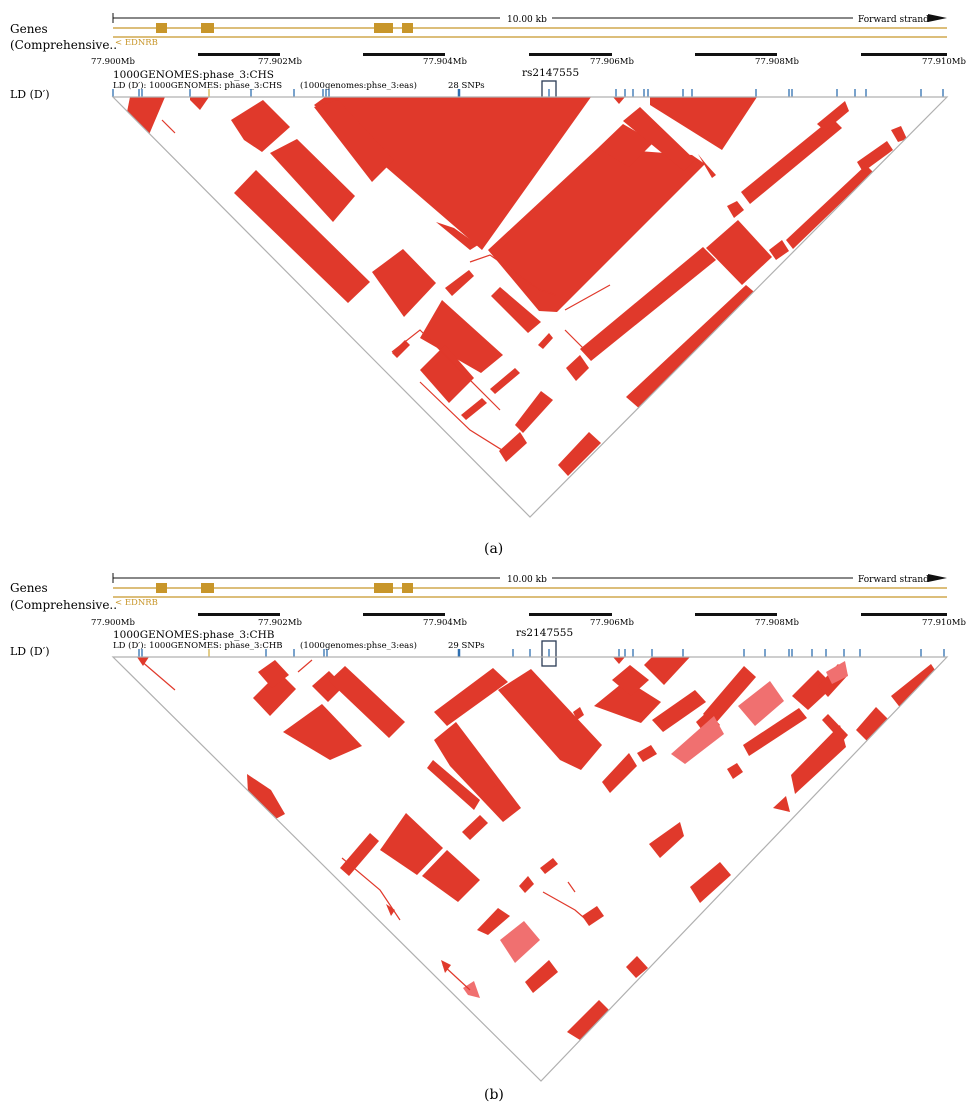 The height and width of the screenshot is (1104, 968). What do you see at coordinates (549, 653) in the screenshot?
I see `highlighted-snp-box` at bounding box center [549, 653].